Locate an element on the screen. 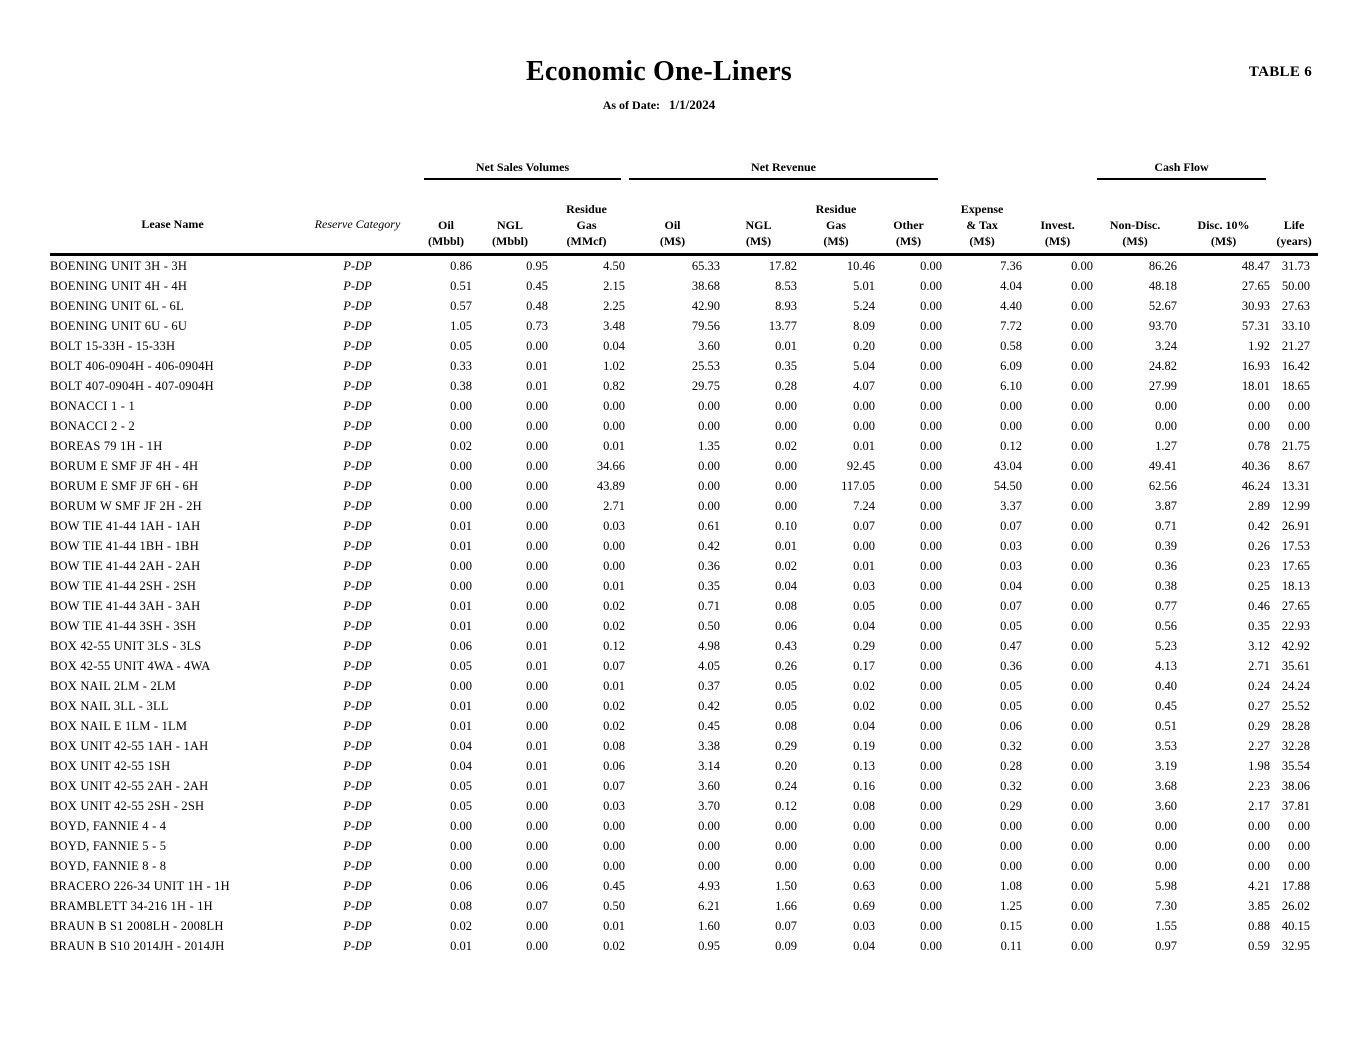  value-cell: 38.06 is located at coordinates (1296, 786).